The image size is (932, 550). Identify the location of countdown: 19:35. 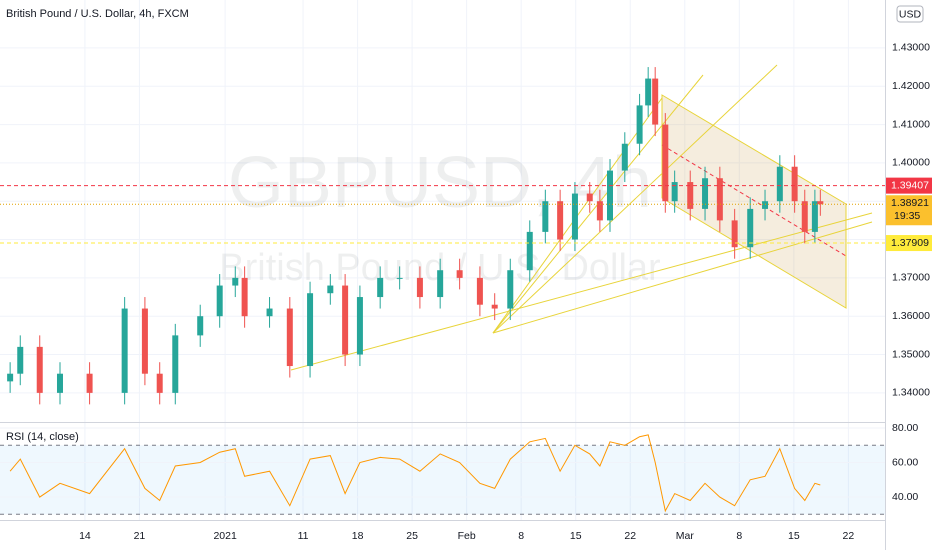
(907, 216).